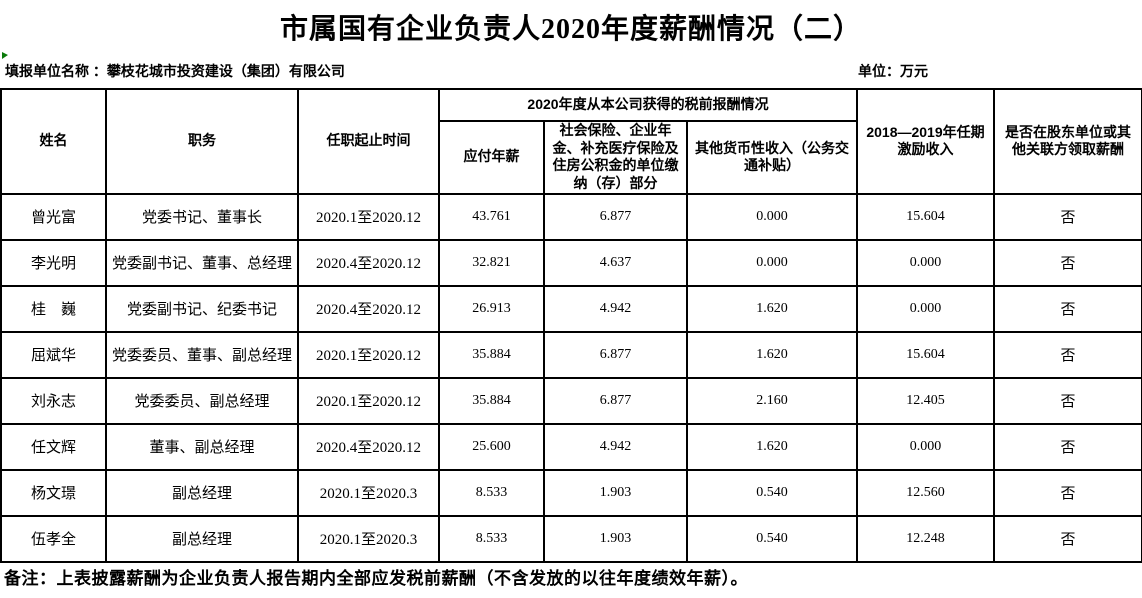 Image resolution: width=1142 pixels, height=598 pixels. I want to click on col-header-other-income: 其他货币性收入（公务交通补贴）, so click(772, 157).